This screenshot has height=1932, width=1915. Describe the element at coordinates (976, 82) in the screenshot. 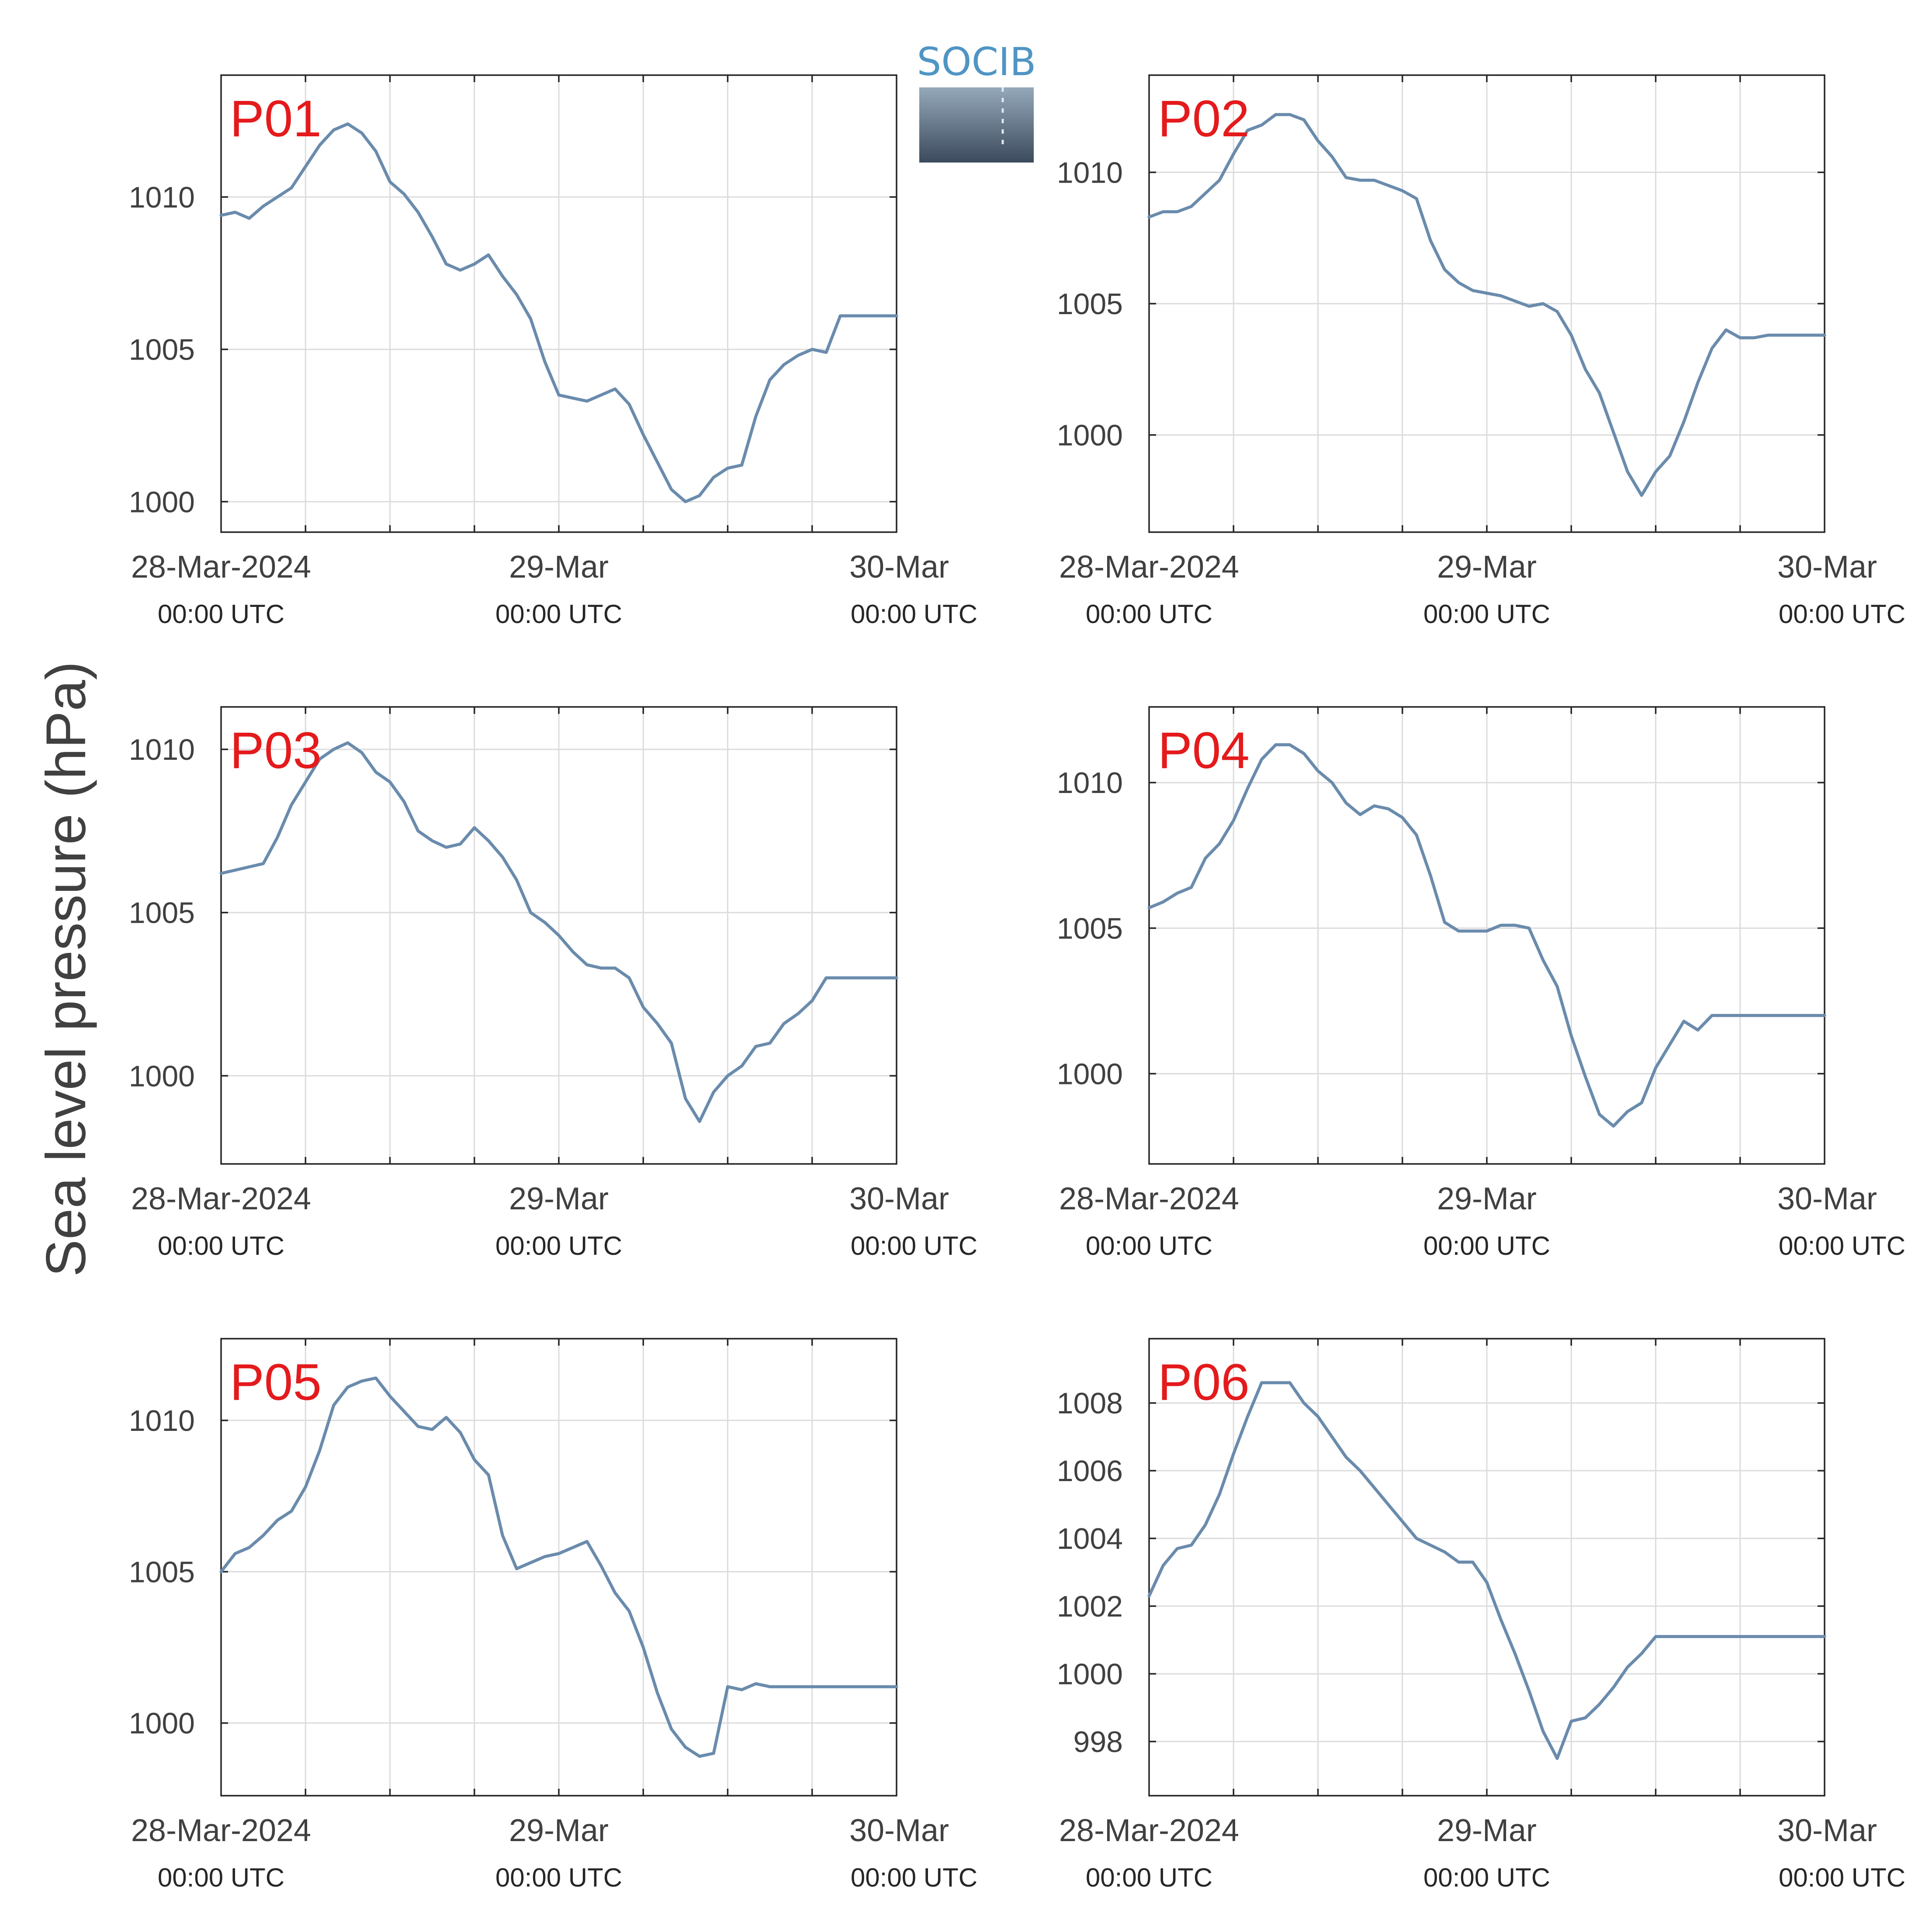

I see `logo-wave` at that location.